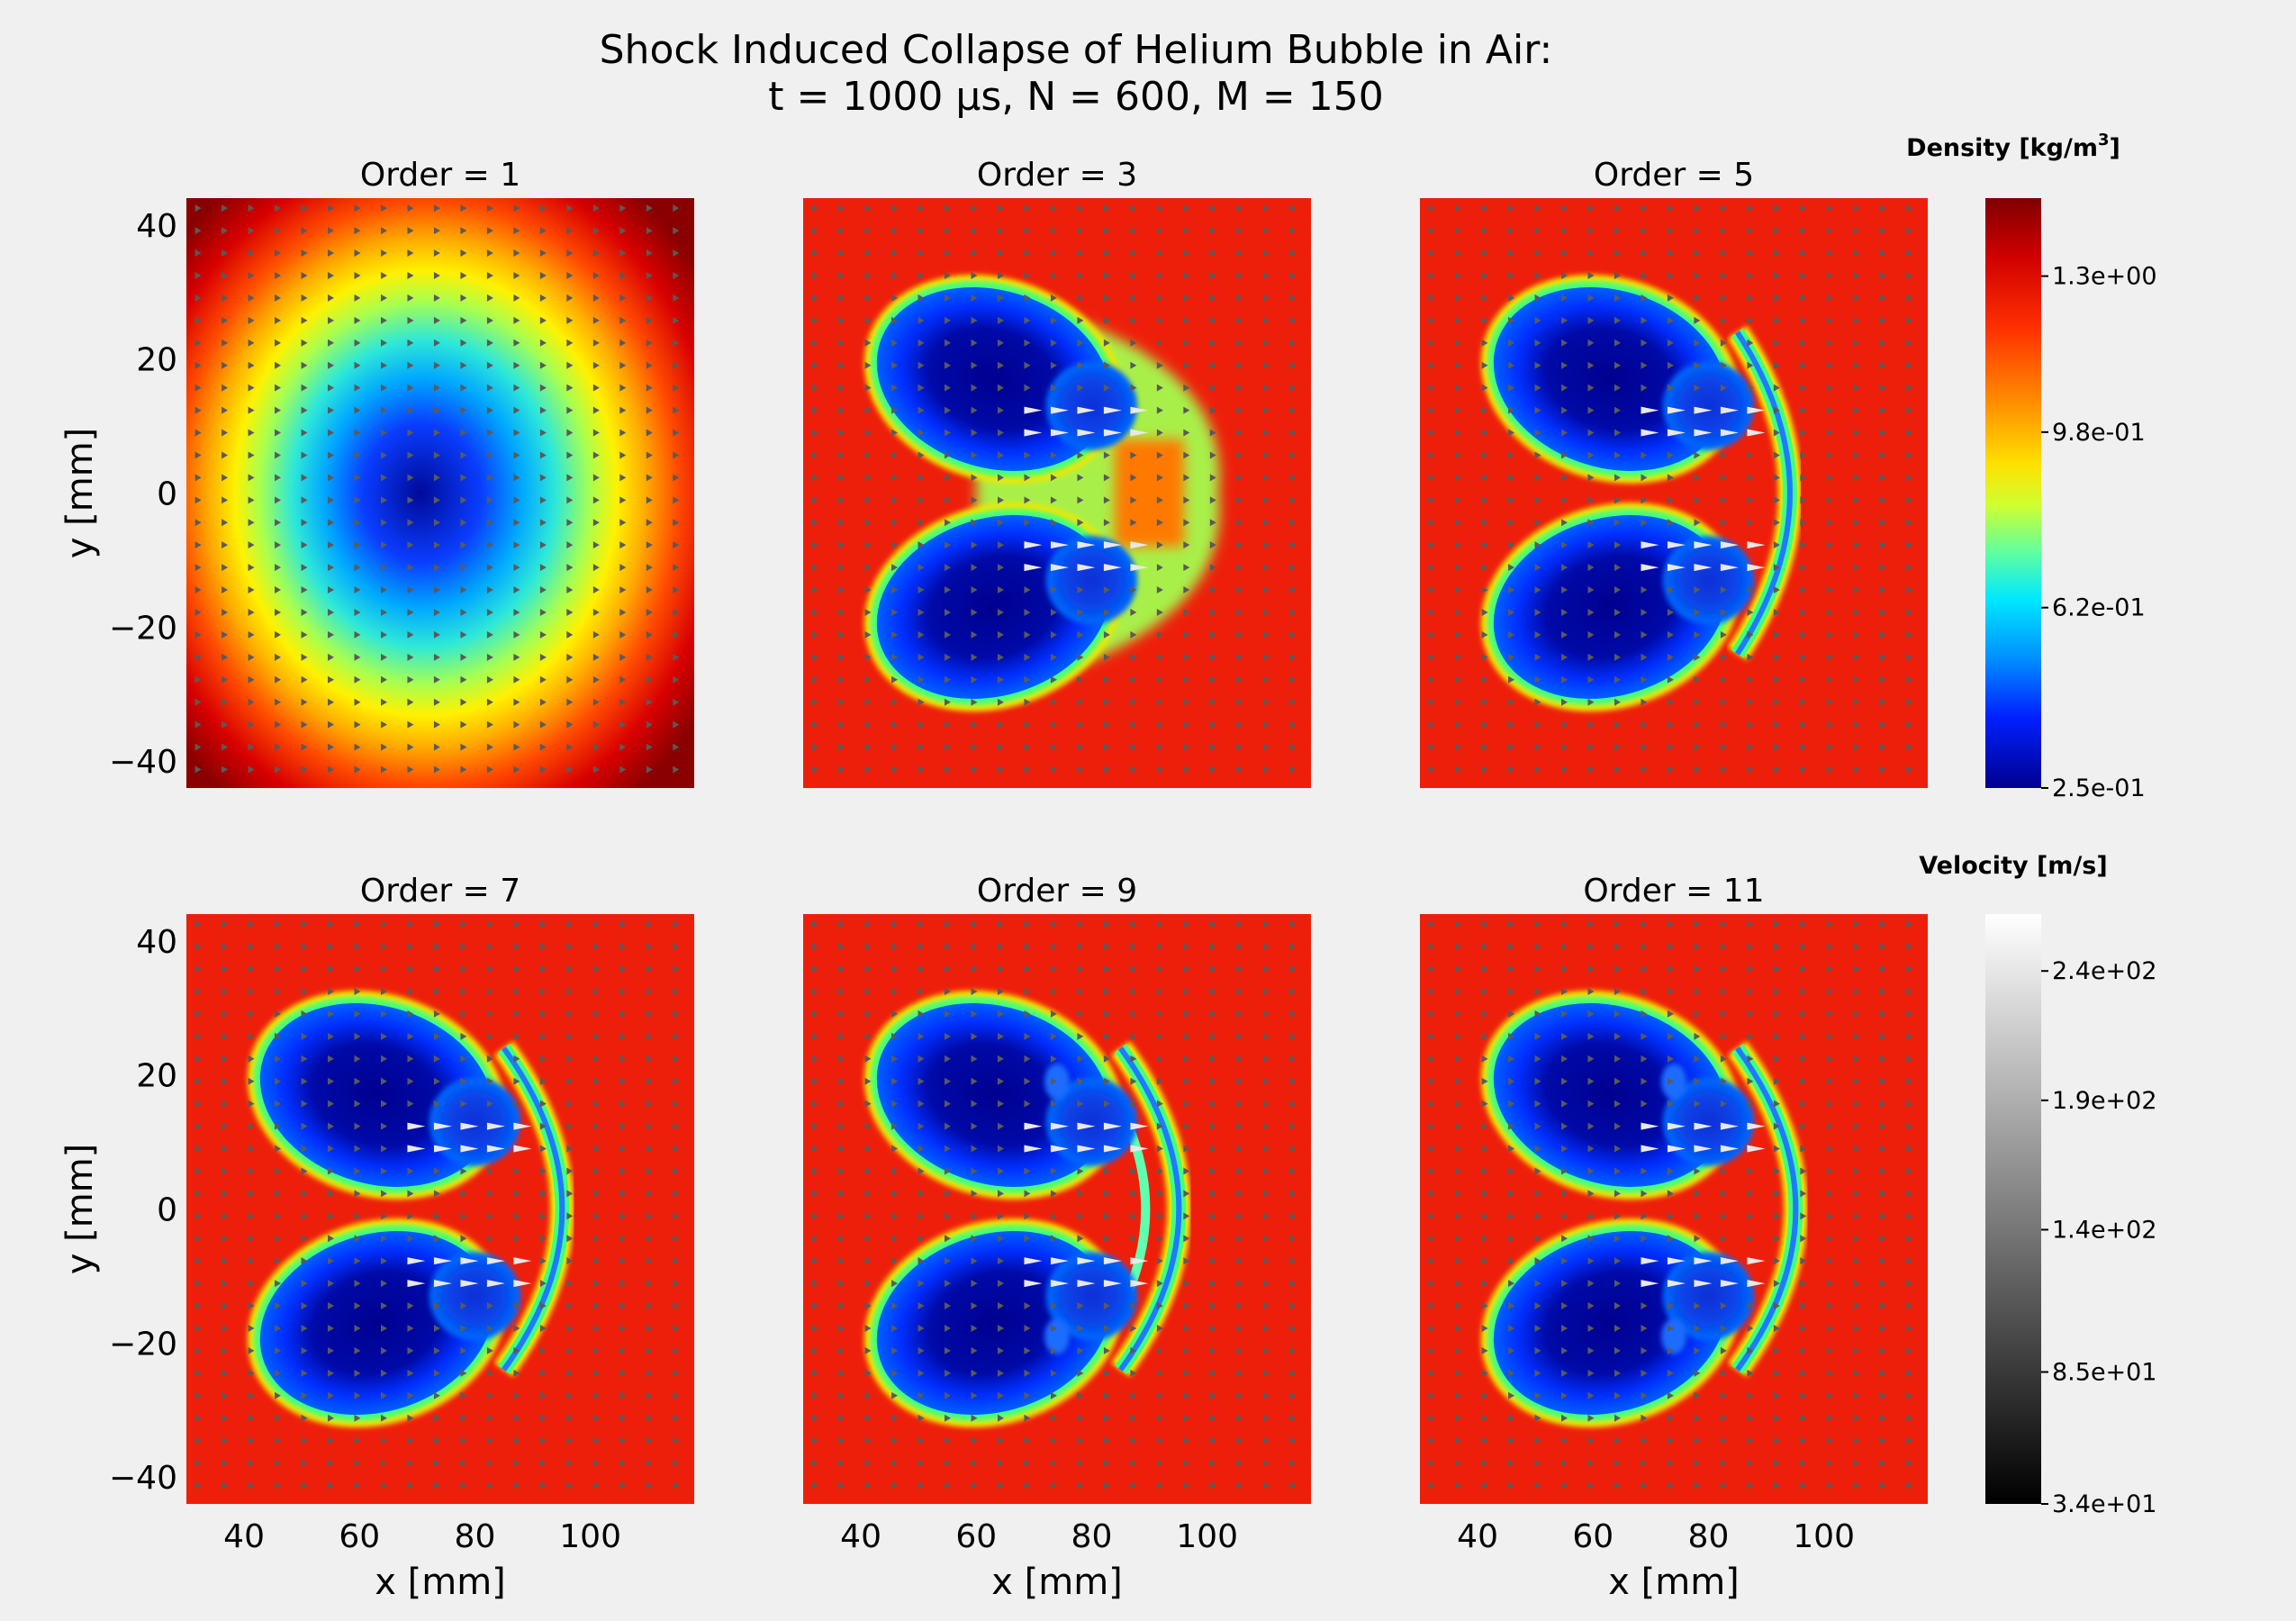 Image resolution: width=2296 pixels, height=1621 pixels. What do you see at coordinates (1057, 1209) in the screenshot?
I see `density-field` at bounding box center [1057, 1209].